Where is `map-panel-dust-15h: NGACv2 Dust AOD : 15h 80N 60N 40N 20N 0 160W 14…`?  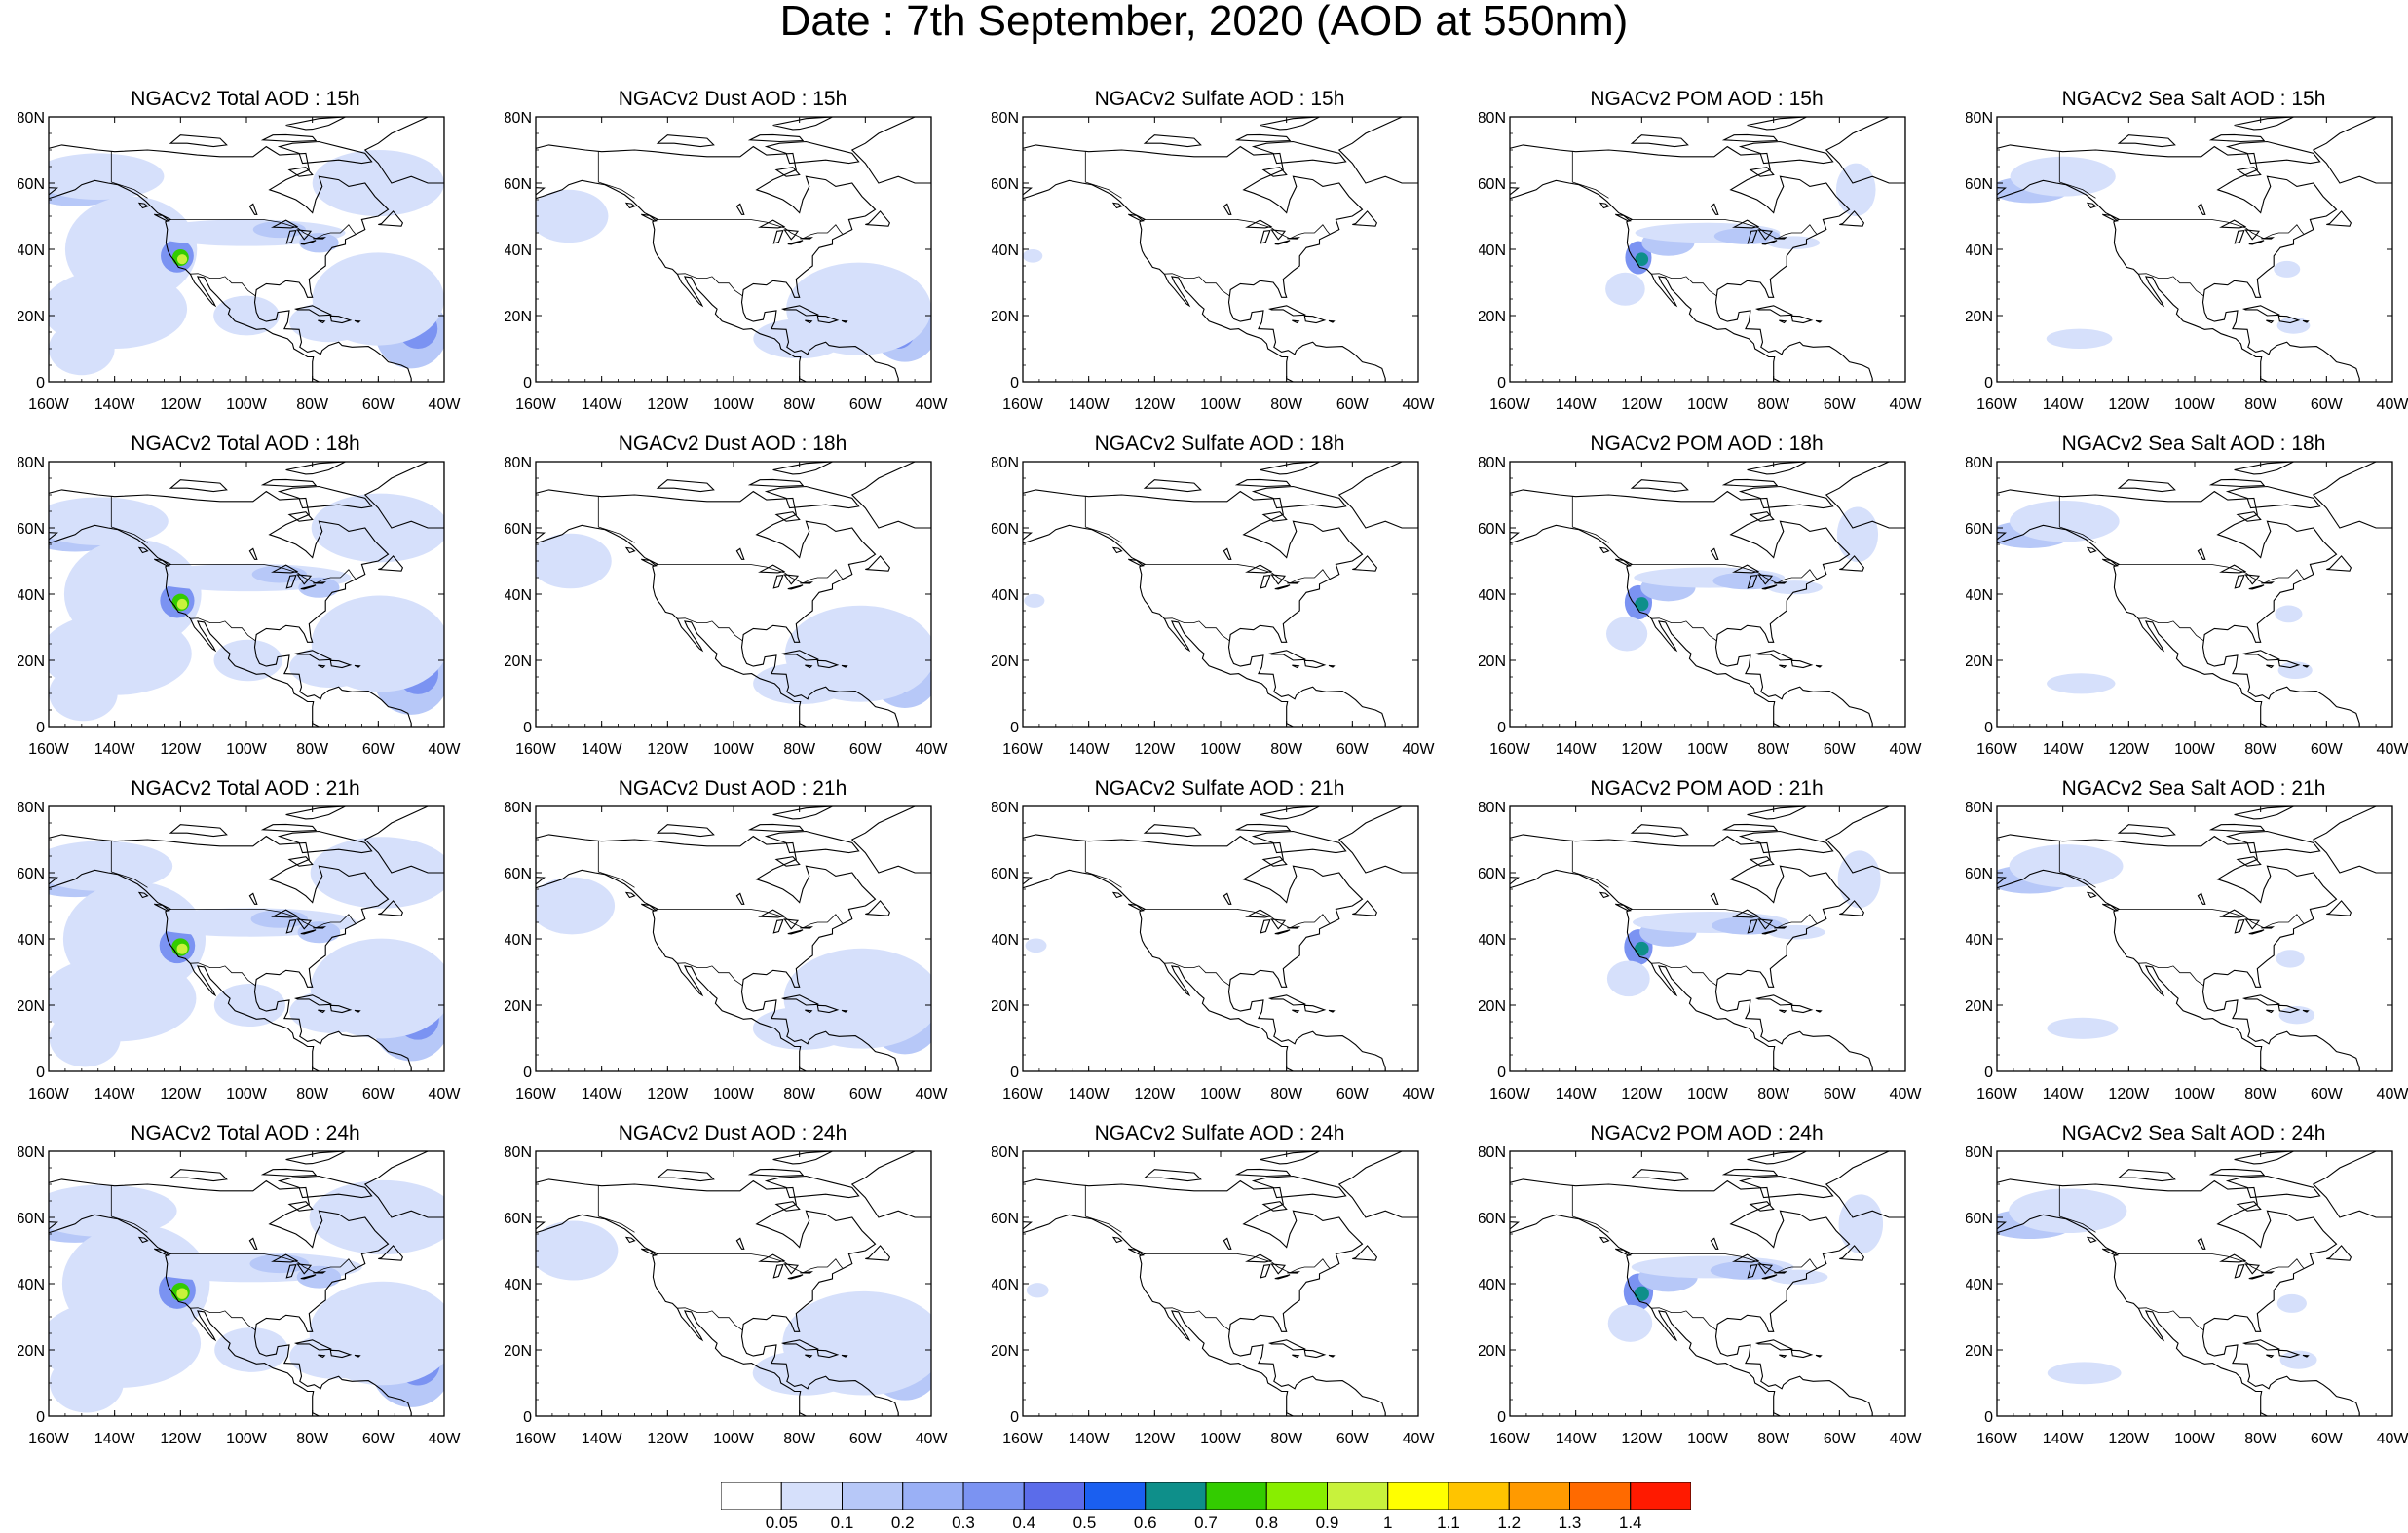 map-panel-dust-15h: NGACv2 Dust AOD : 15h 80N 60N 40N 20N 0 160W 14… is located at coordinates (747, 256).